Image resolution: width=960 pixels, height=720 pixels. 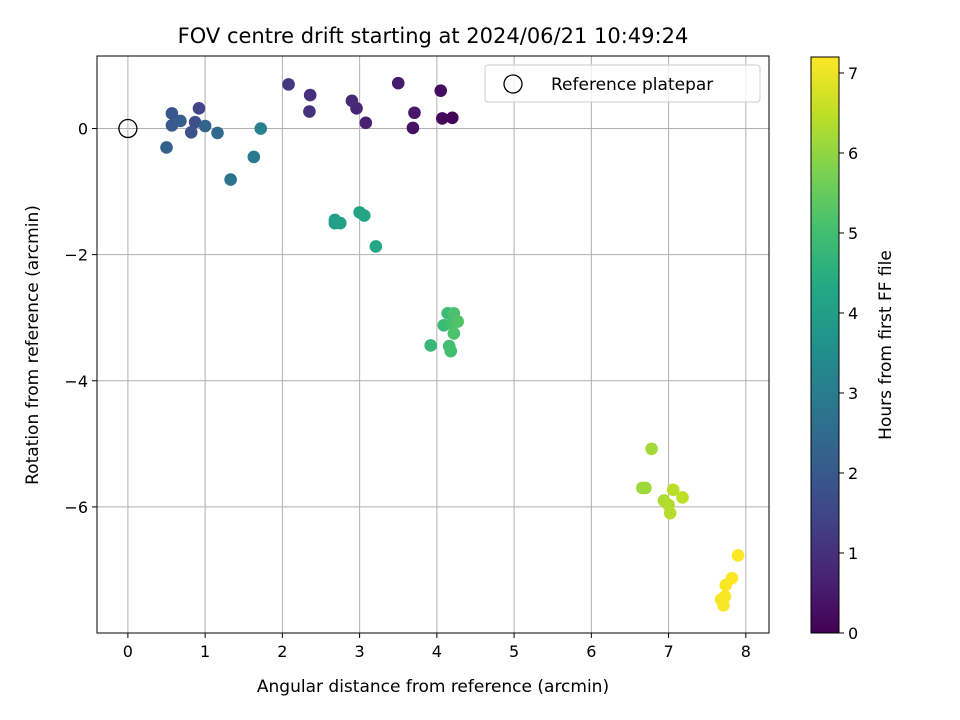 What do you see at coordinates (632, 85) in the screenshot?
I see `legend-label: Reference platepar` at bounding box center [632, 85].